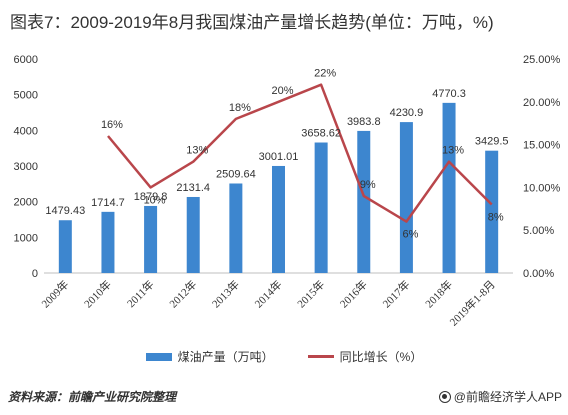 The height and width of the screenshot is (415, 568). Describe the element at coordinates (538, 274) in the screenshot. I see `y-right-tick-label: 0.00%` at that location.